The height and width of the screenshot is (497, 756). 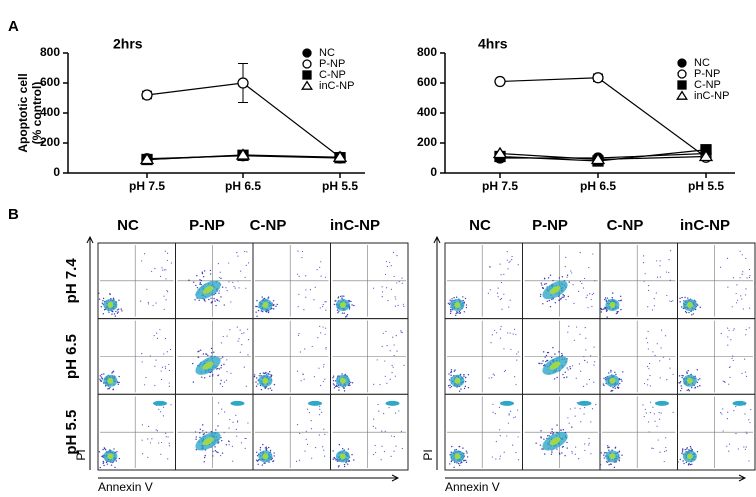 I want to click on y-tick-label: 600, so click(x=427, y=82).